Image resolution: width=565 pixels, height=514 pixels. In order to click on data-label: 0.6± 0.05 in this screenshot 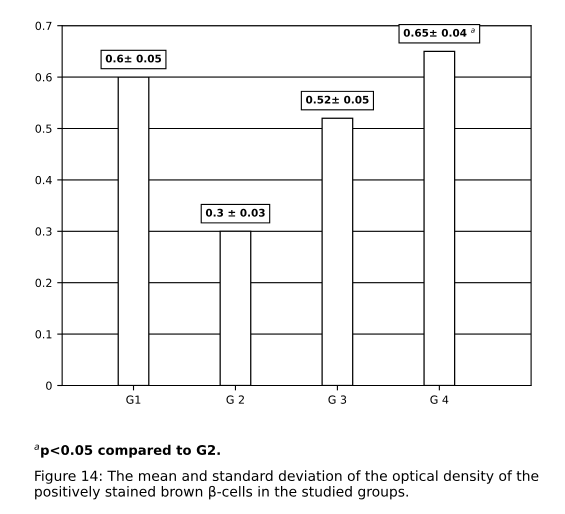, I will do `click(134, 58)`.